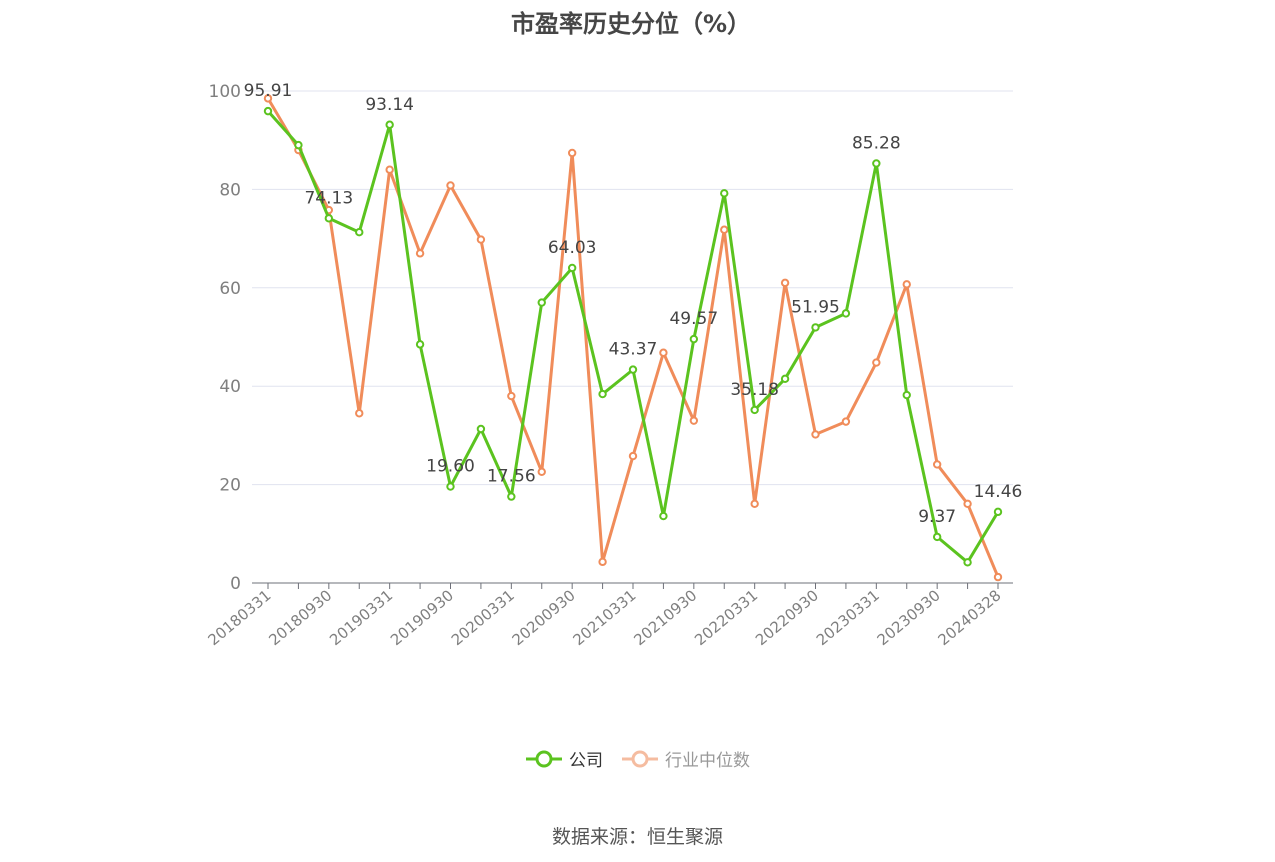 The height and width of the screenshot is (862, 1275). I want to click on legend: 公司 行业中位数, so click(637, 758).